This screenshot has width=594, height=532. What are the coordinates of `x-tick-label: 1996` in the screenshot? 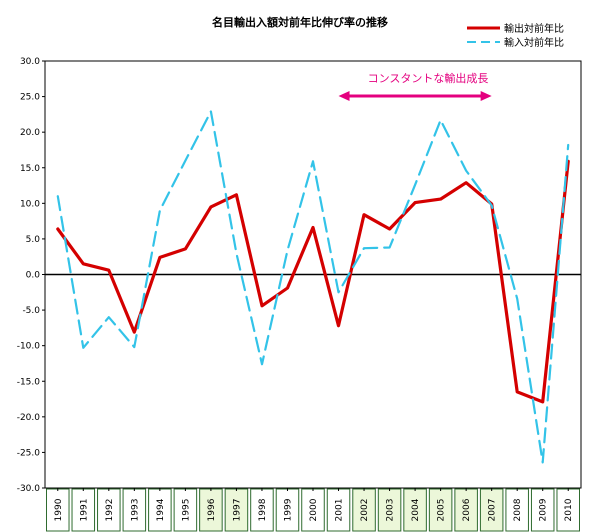 It's located at (212, 509).